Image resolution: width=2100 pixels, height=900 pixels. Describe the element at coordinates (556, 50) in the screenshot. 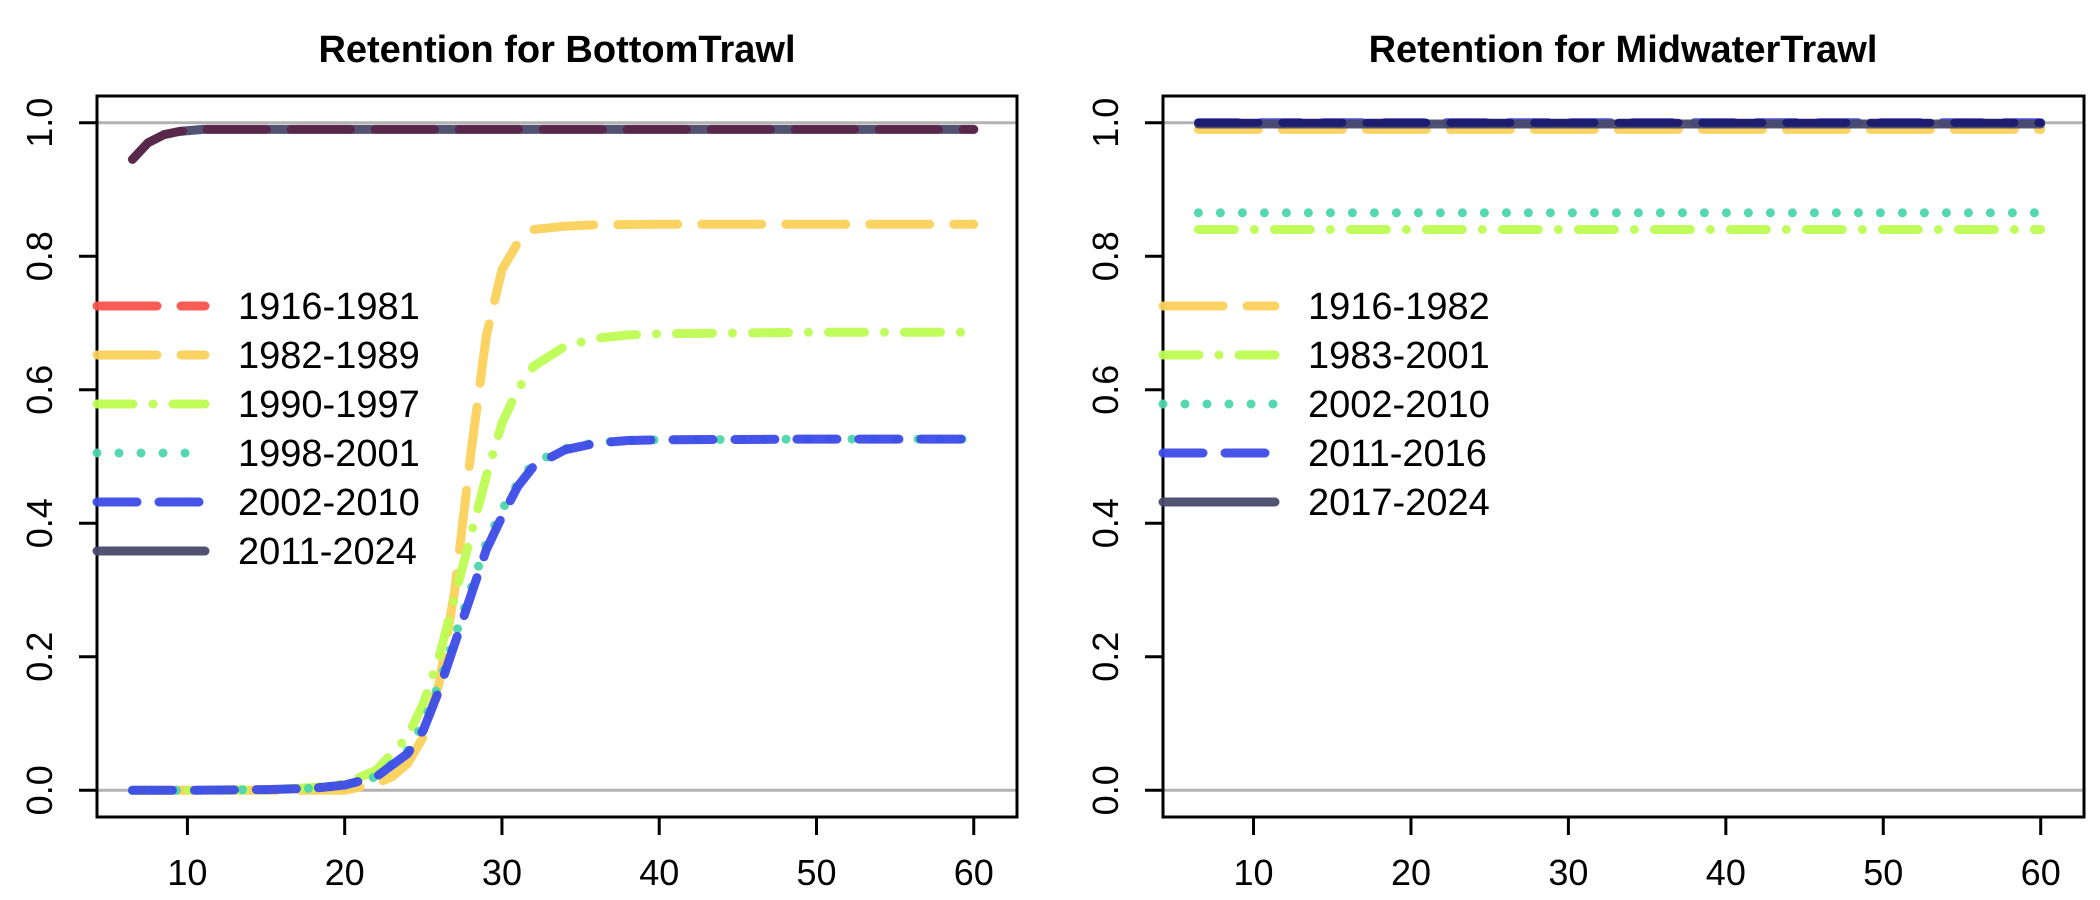

I see `chart-title: Retention for BottomTrawl` at that location.